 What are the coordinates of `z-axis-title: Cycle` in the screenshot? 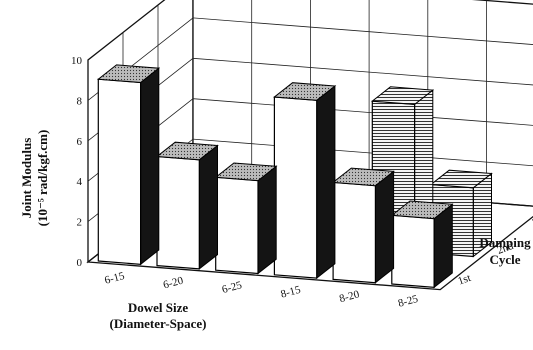 It's located at (504, 259).